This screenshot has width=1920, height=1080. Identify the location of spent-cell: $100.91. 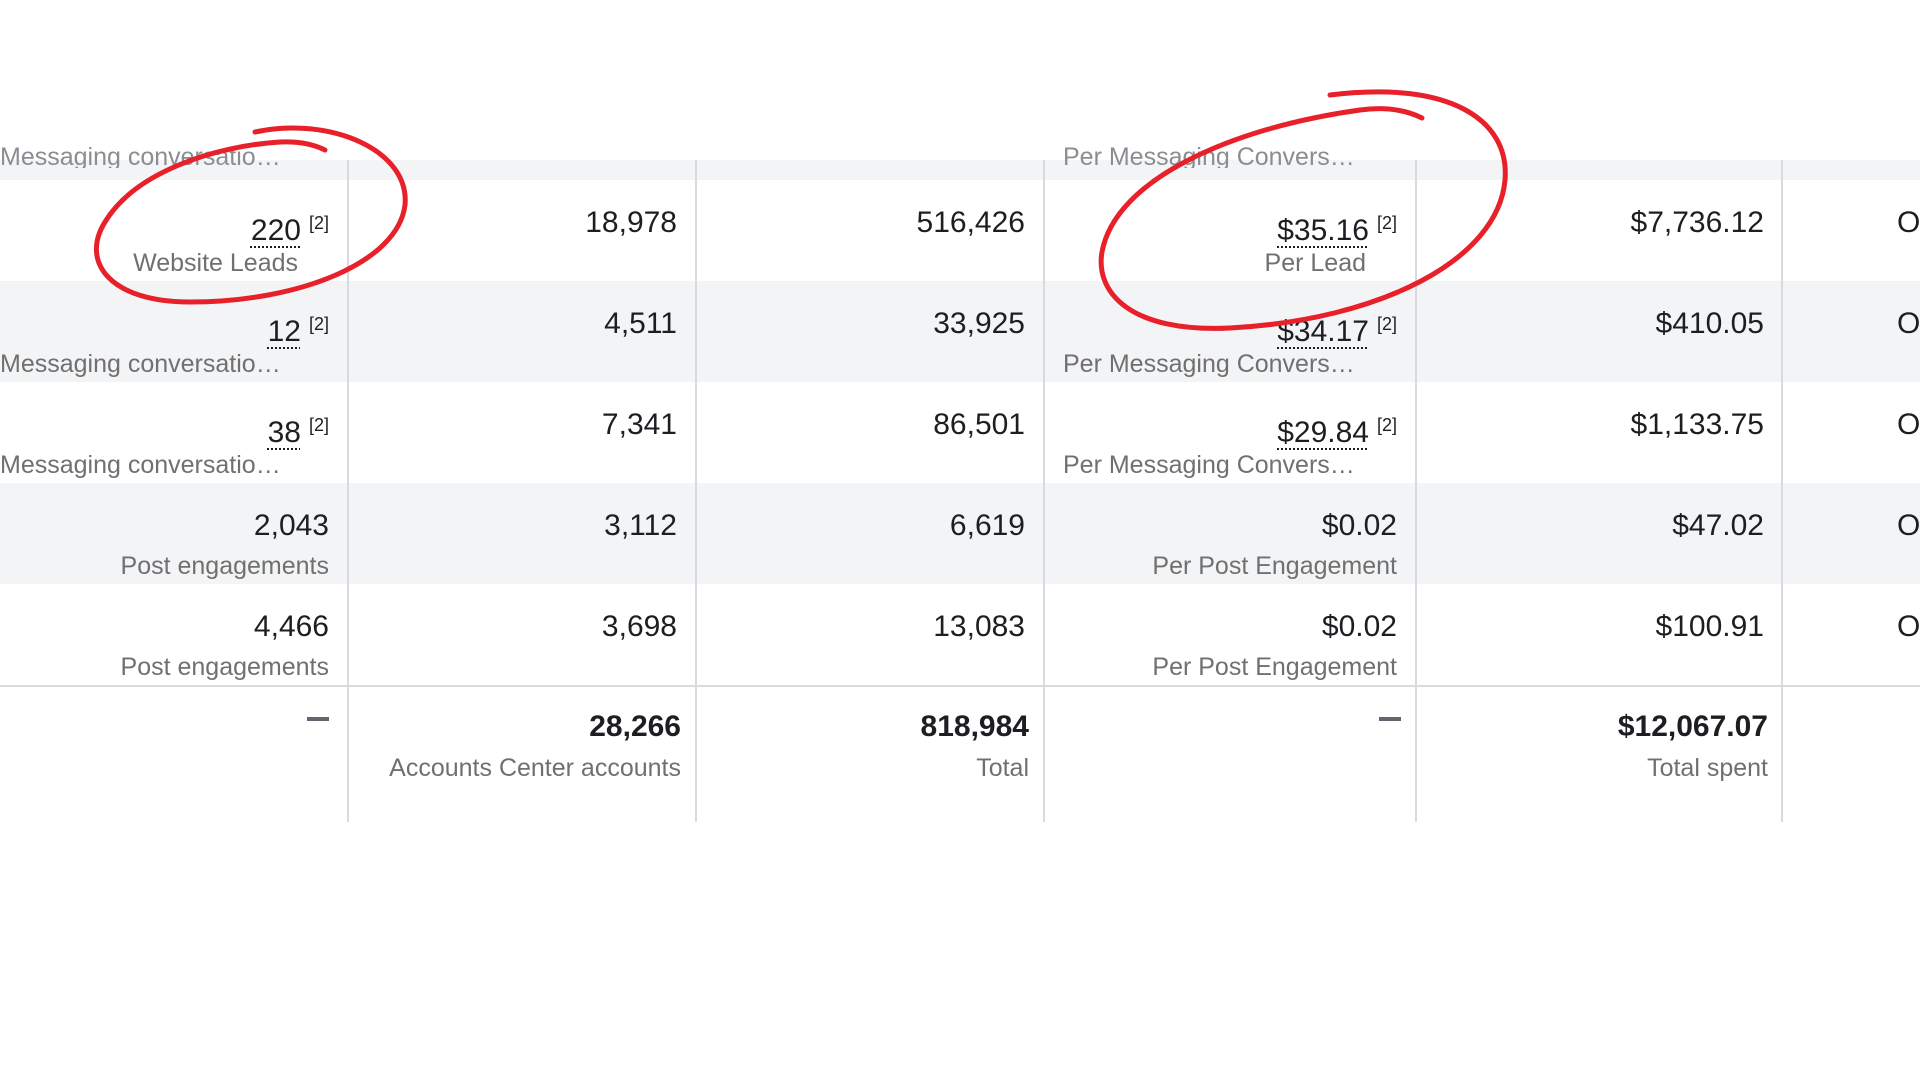
(1590, 634).